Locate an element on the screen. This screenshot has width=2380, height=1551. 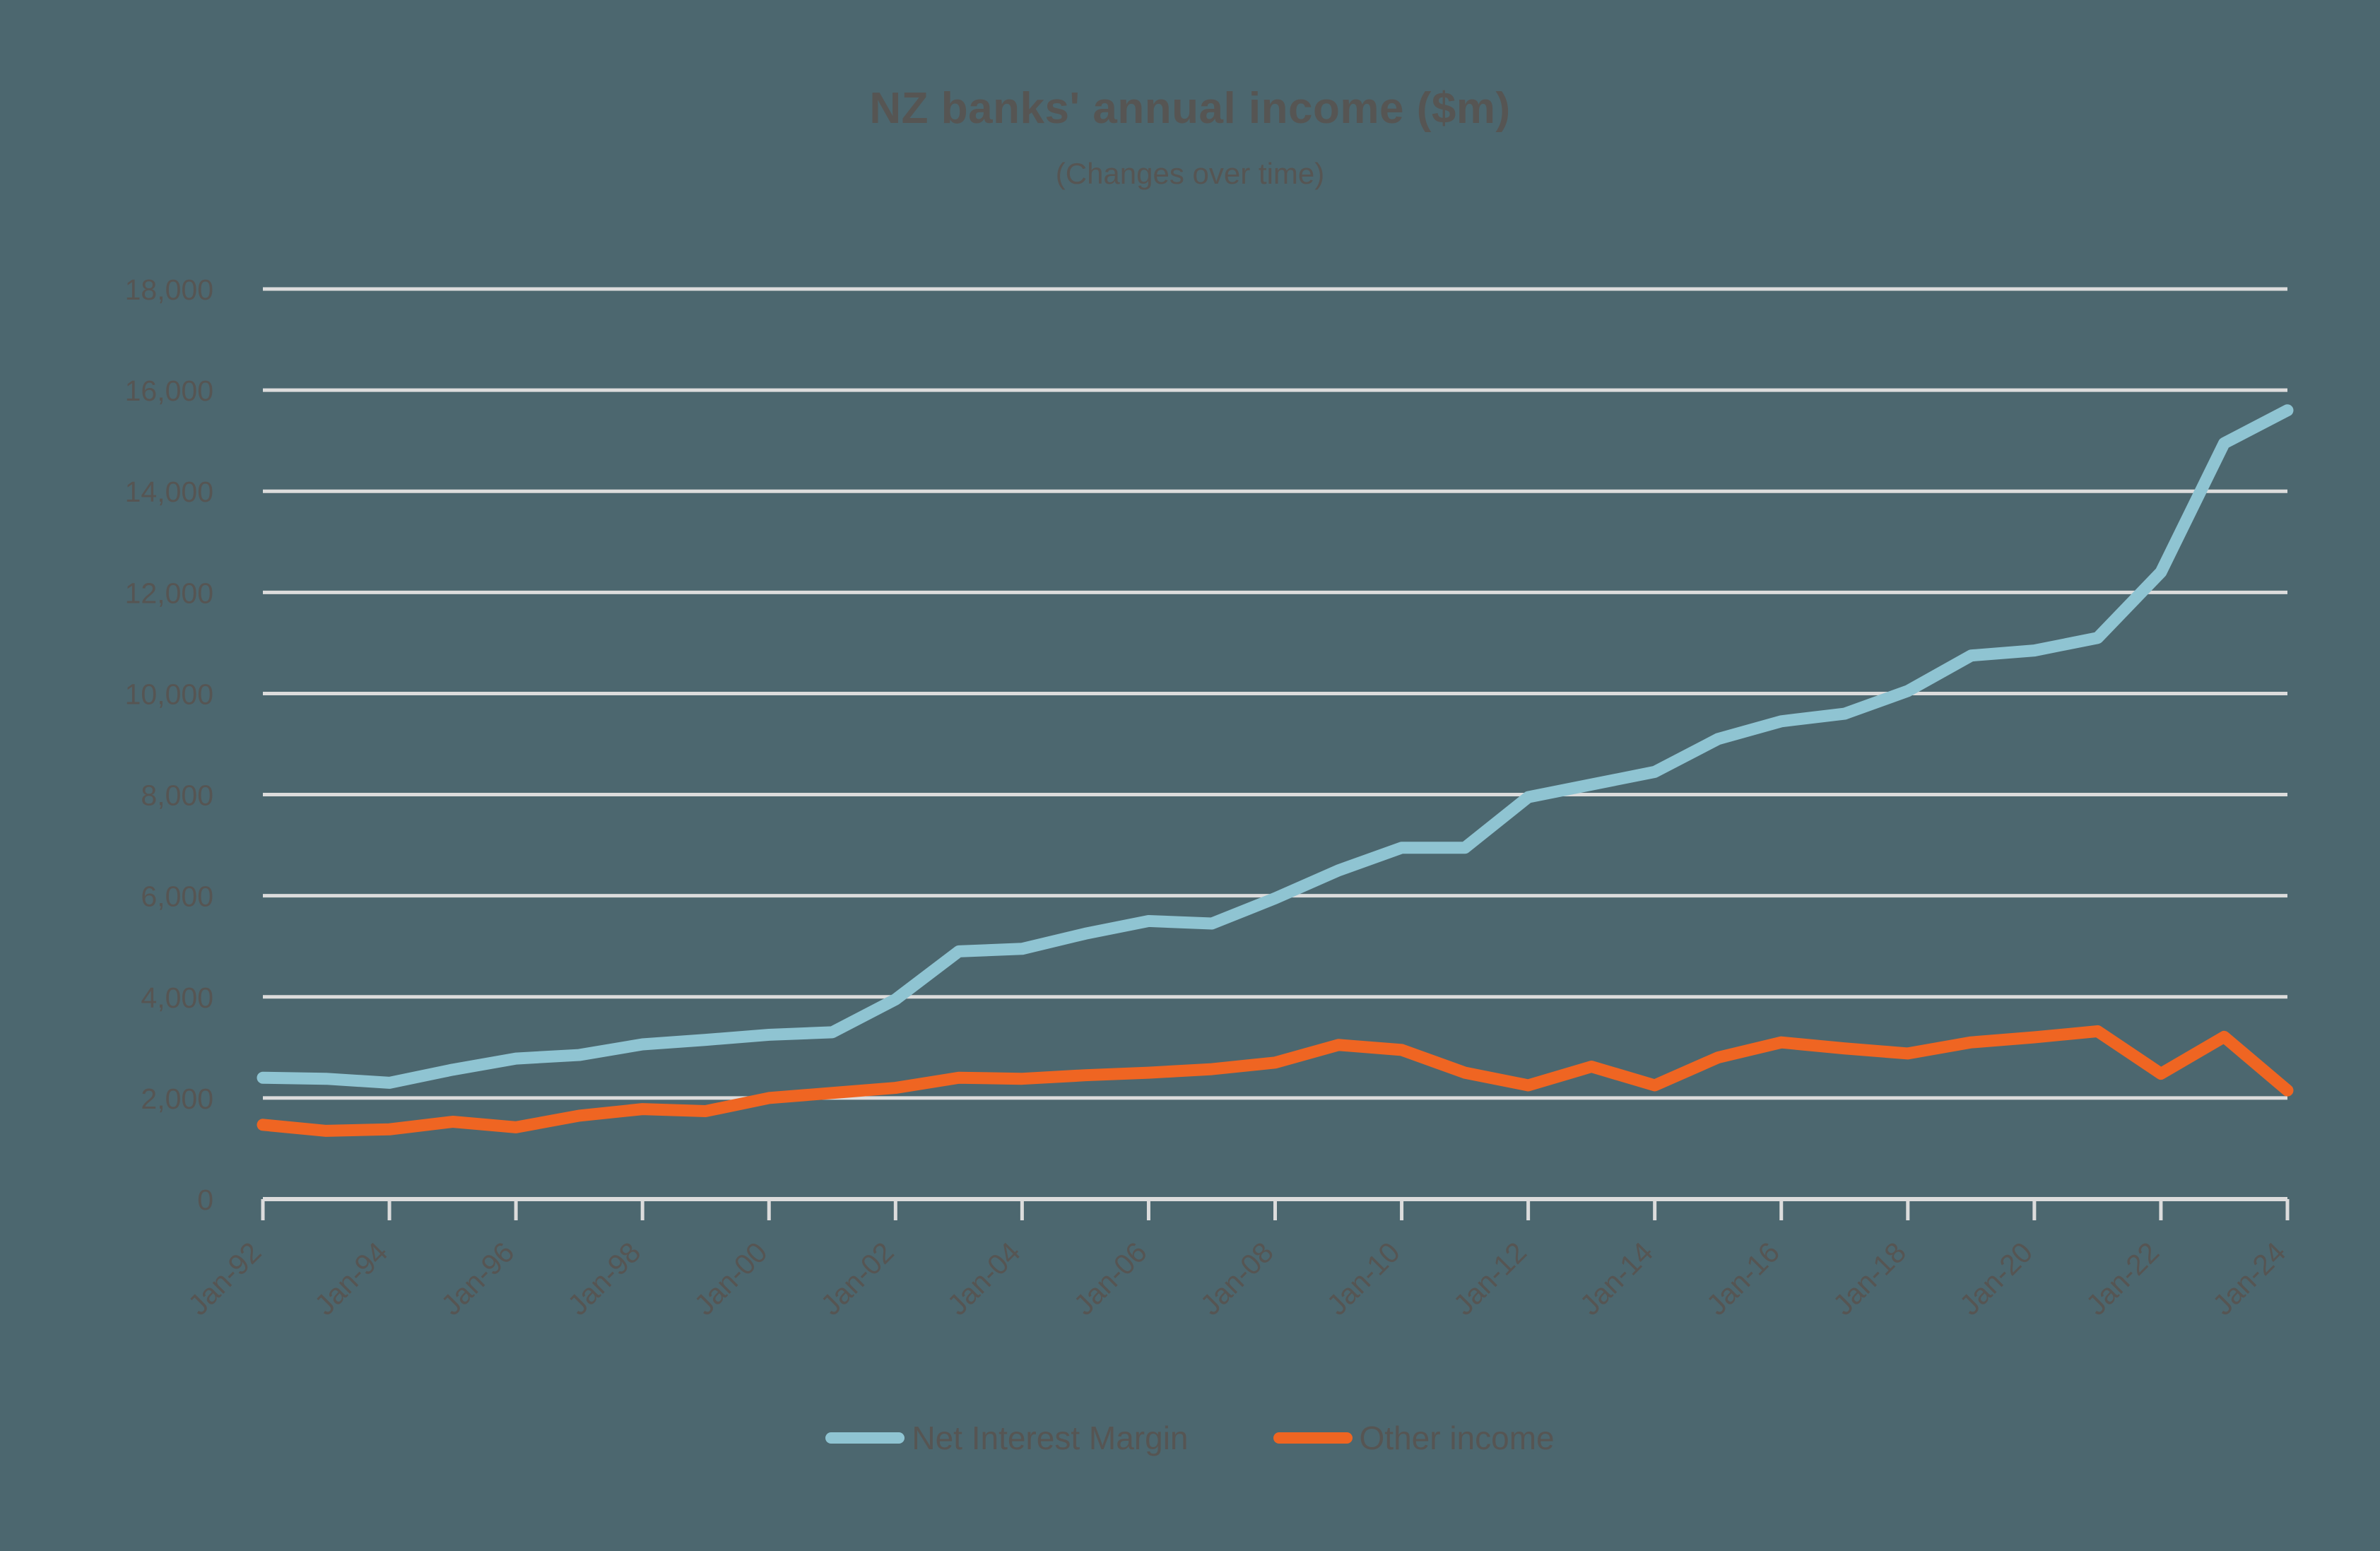
x-axis-tick-label: Jan-08 is located at coordinates (1237, 1278).